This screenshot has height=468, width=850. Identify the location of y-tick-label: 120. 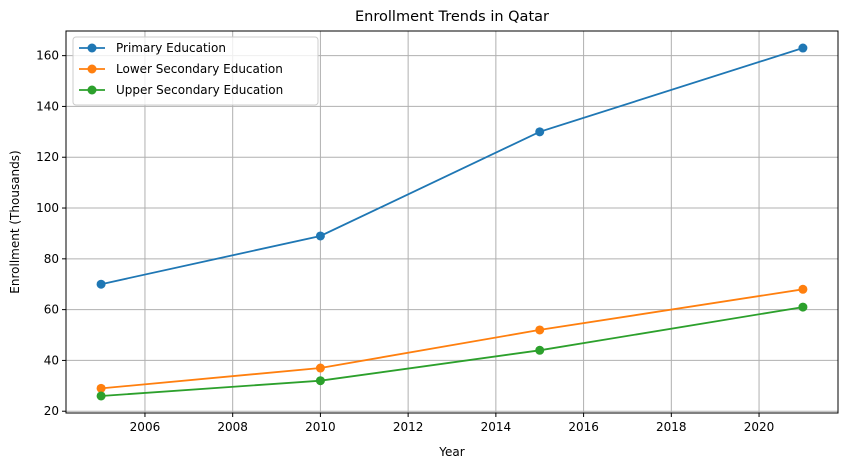
(47, 157).